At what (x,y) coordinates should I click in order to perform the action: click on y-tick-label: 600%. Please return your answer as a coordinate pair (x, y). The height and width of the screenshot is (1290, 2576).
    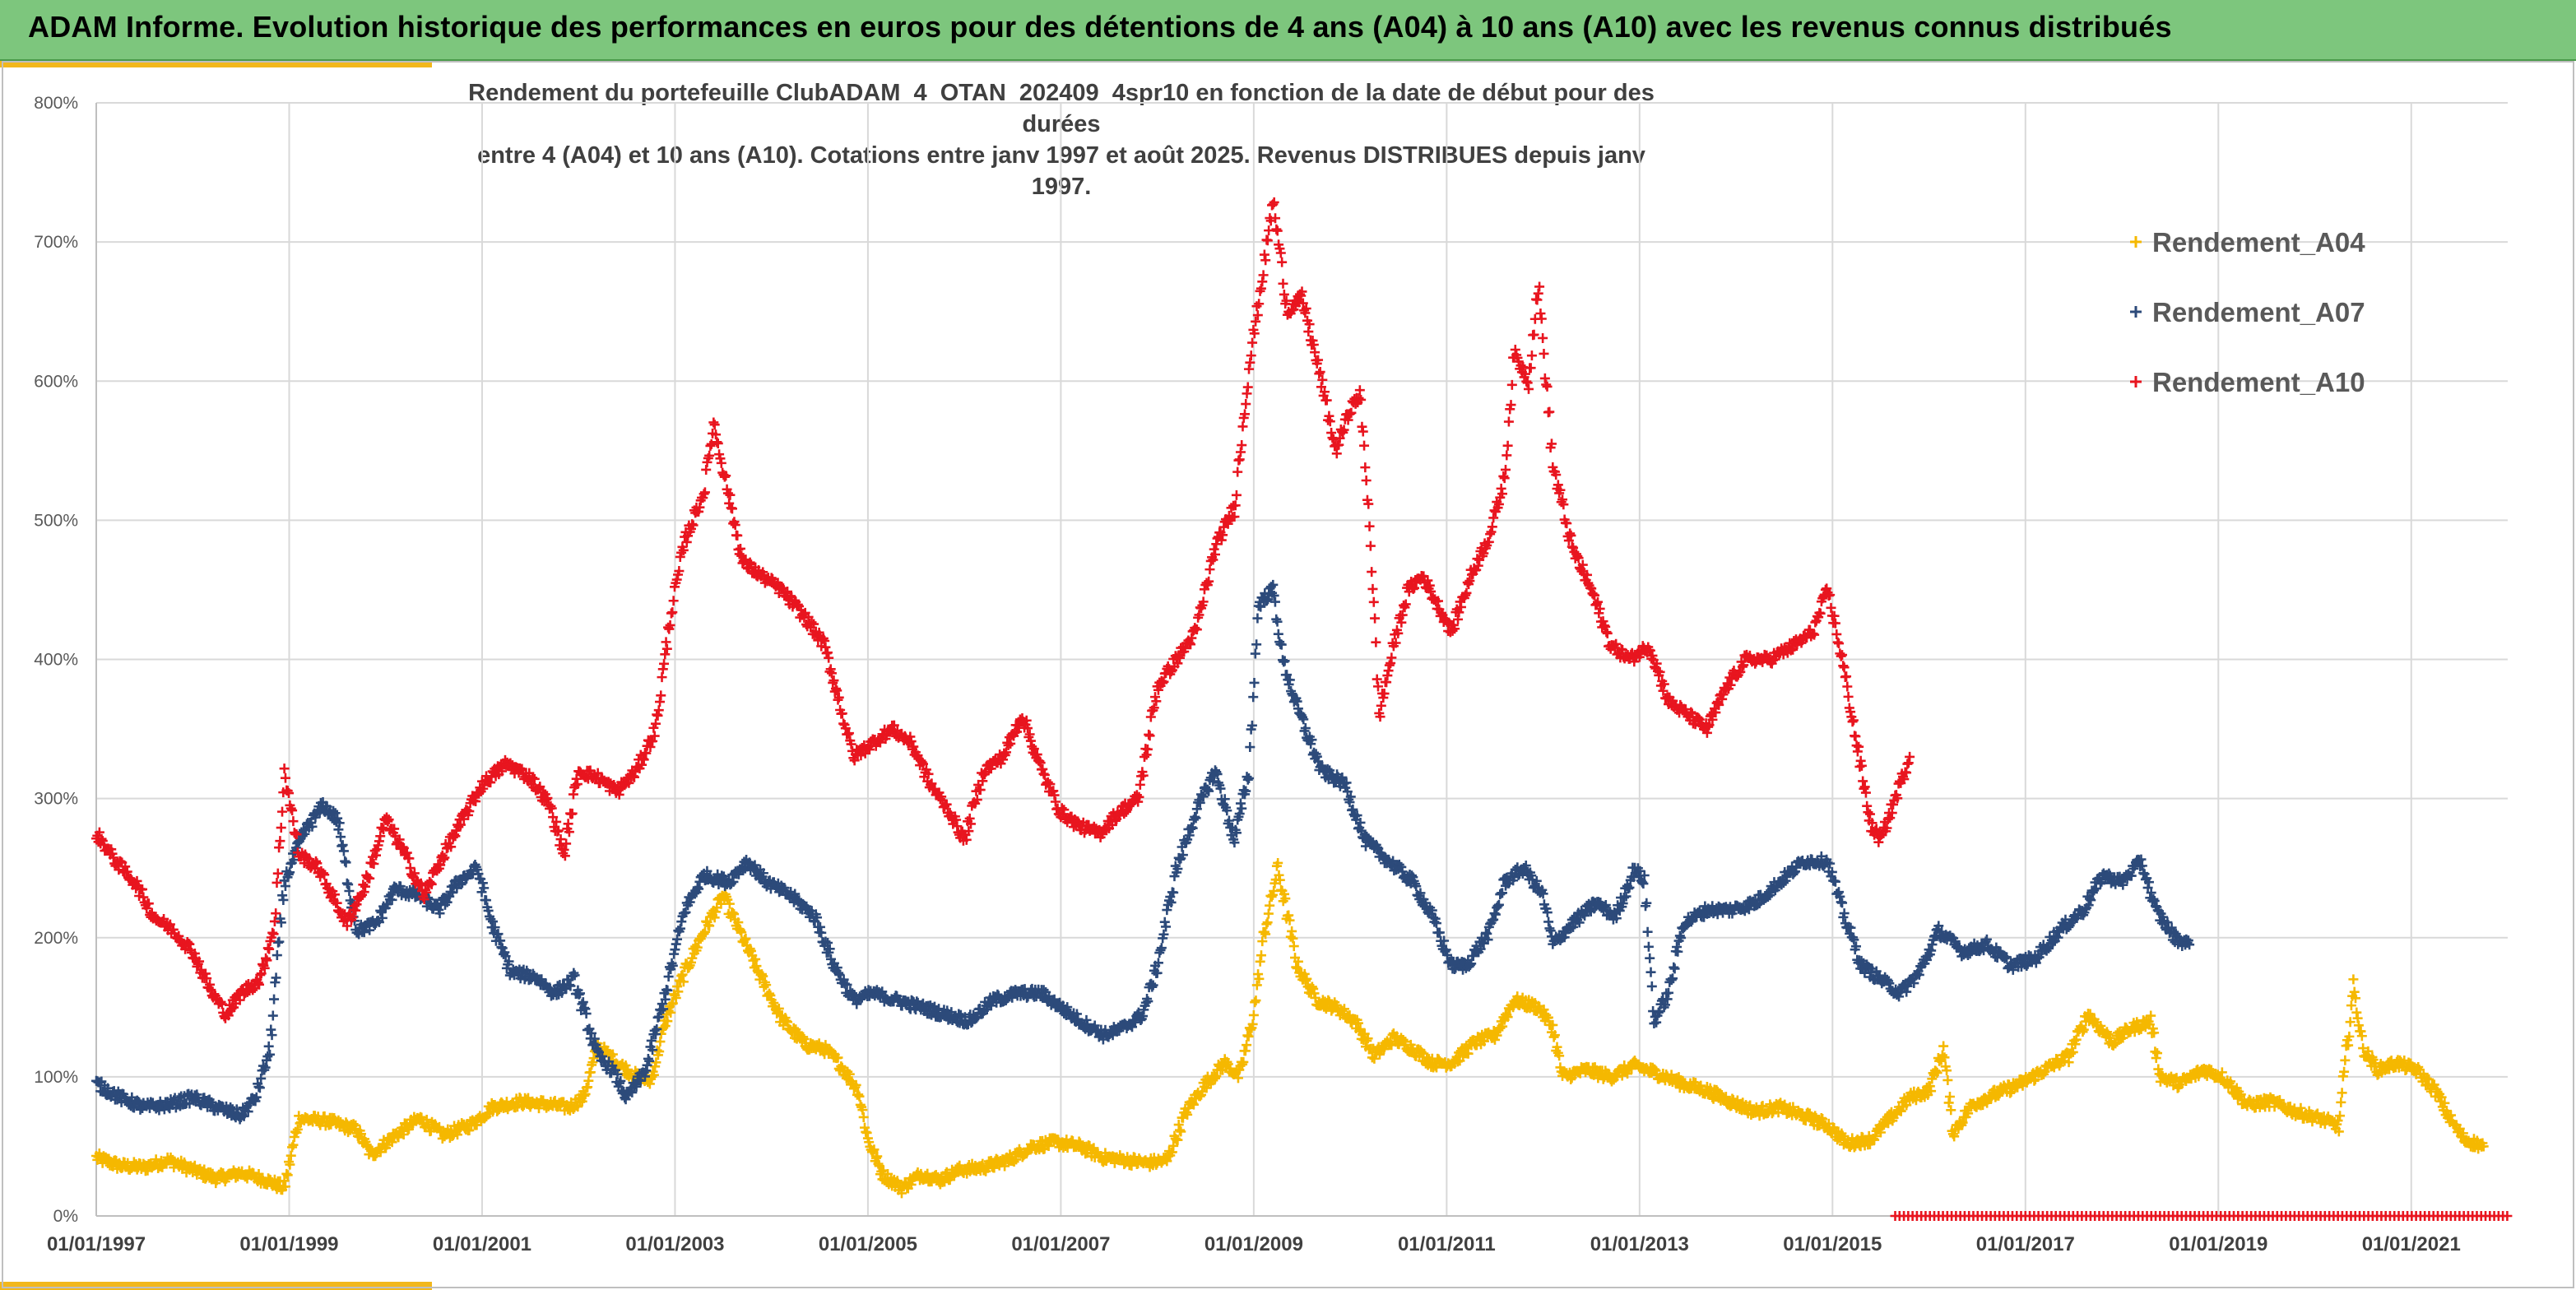
    Looking at the image, I should click on (56, 381).